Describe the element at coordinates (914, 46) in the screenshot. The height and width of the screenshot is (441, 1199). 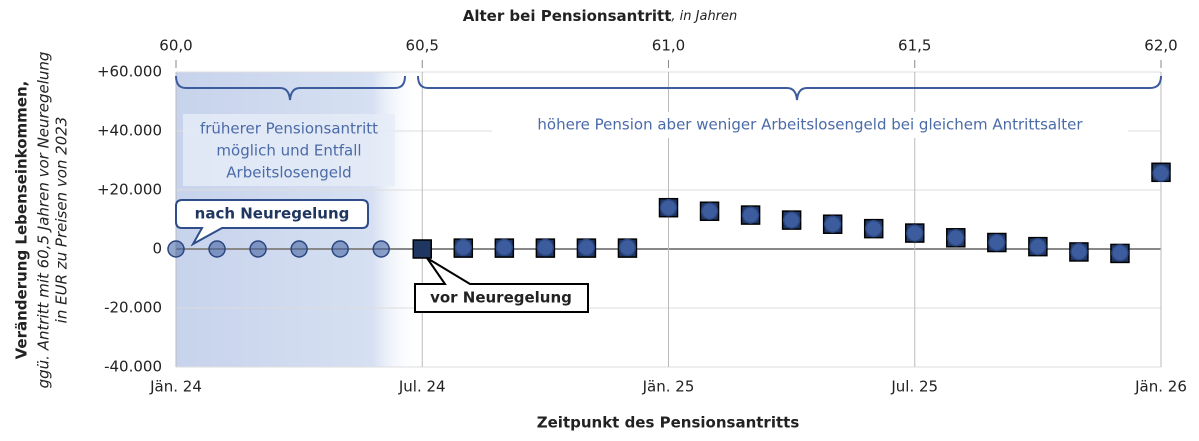
I see `x2-tick-label: 61,5` at that location.